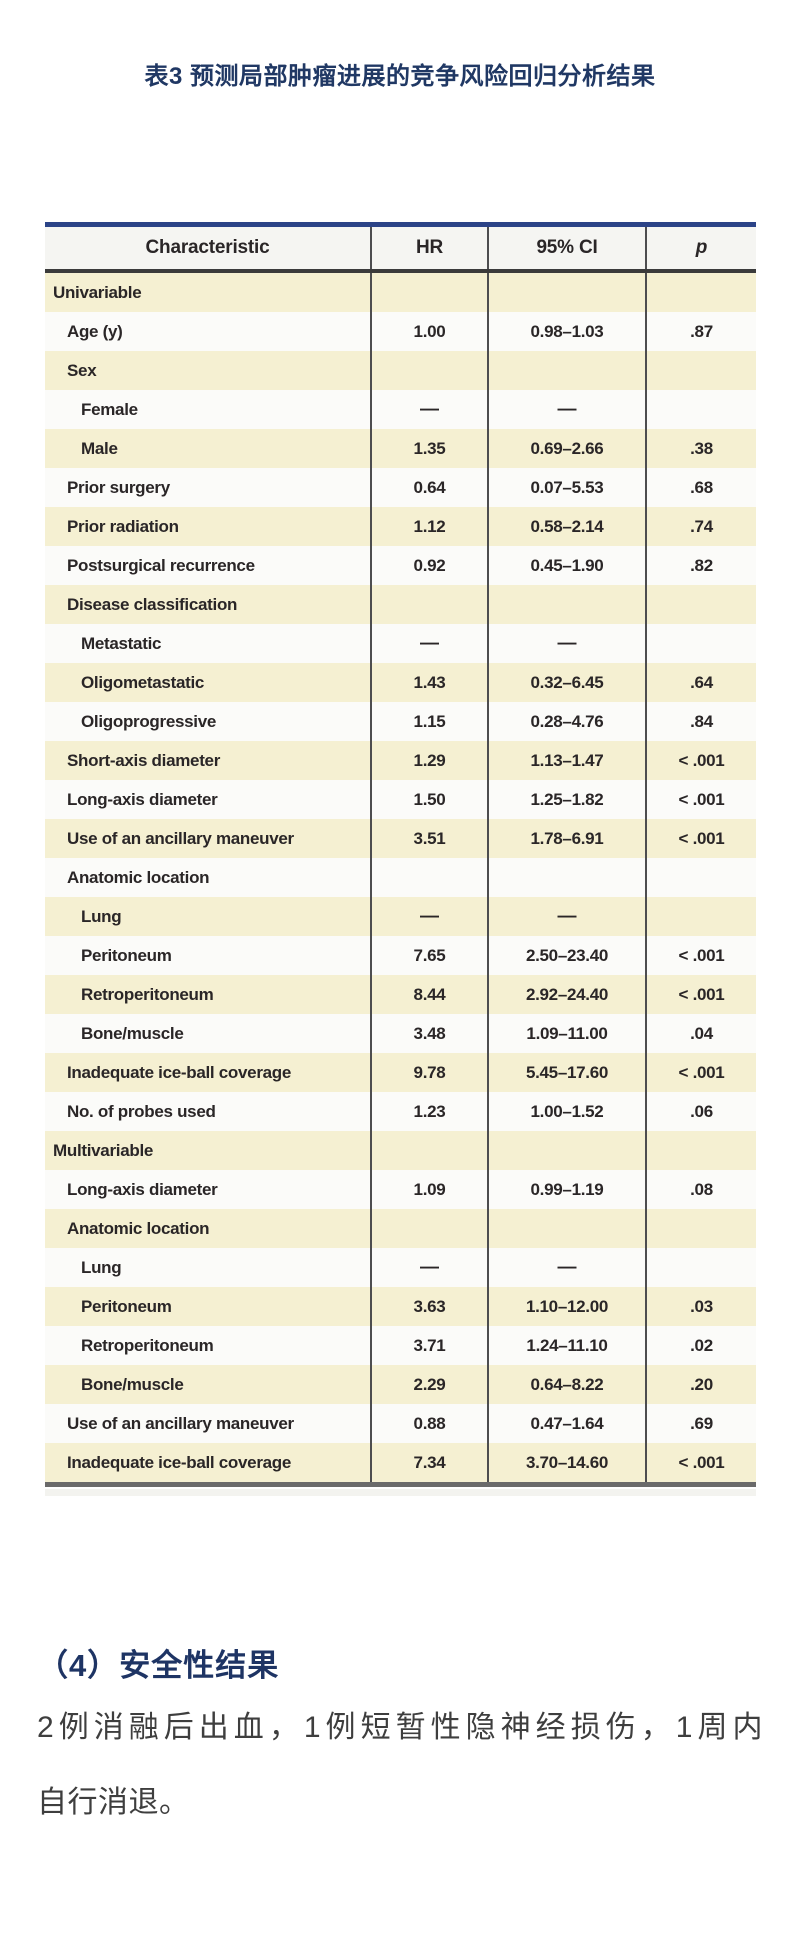 This screenshot has width=800, height=1943. What do you see at coordinates (400, 1492) in the screenshot?
I see `cutoff-next-element` at bounding box center [400, 1492].